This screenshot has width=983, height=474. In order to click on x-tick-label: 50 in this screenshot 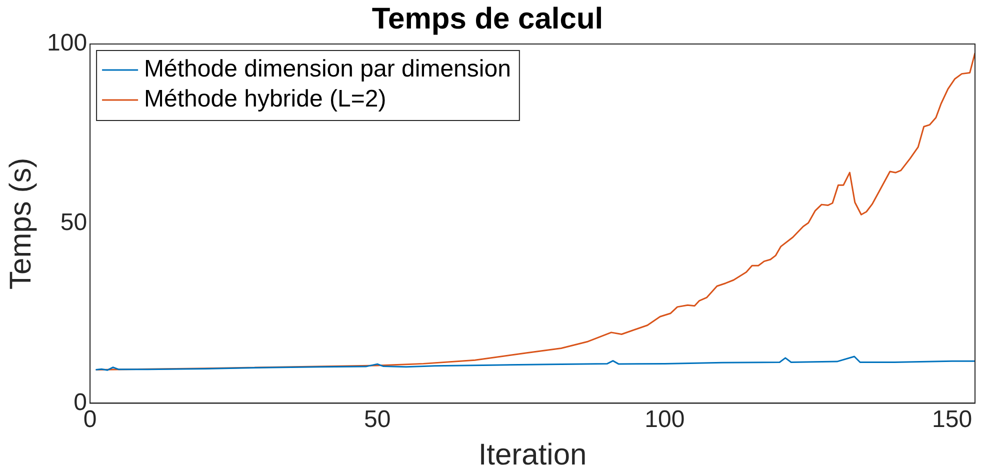, I will do `click(377, 420)`.